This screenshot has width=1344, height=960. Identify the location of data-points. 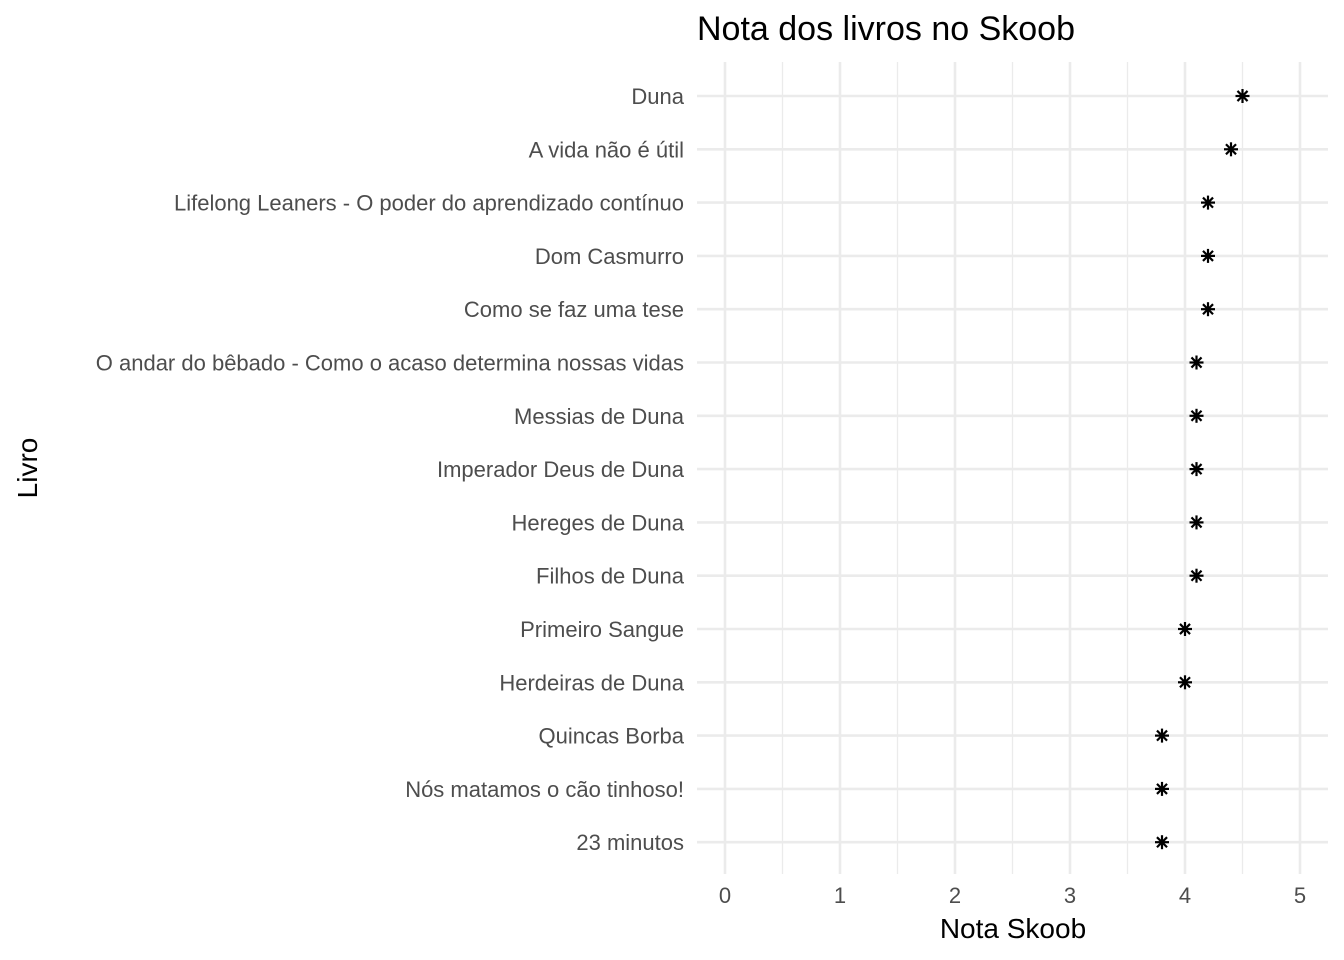
(1202, 469).